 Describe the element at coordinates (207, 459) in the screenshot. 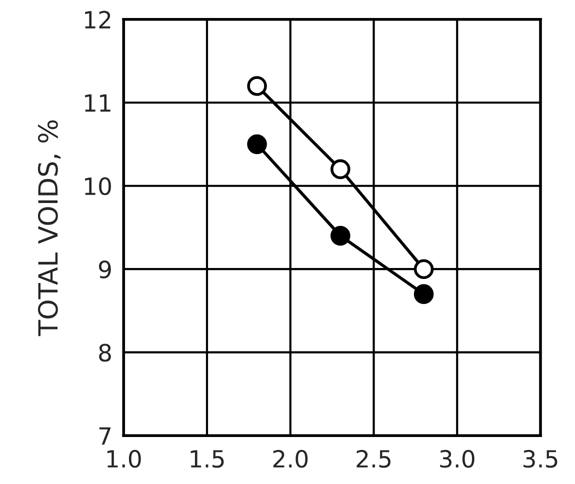

I see `x-tick-label: 1.5` at that location.